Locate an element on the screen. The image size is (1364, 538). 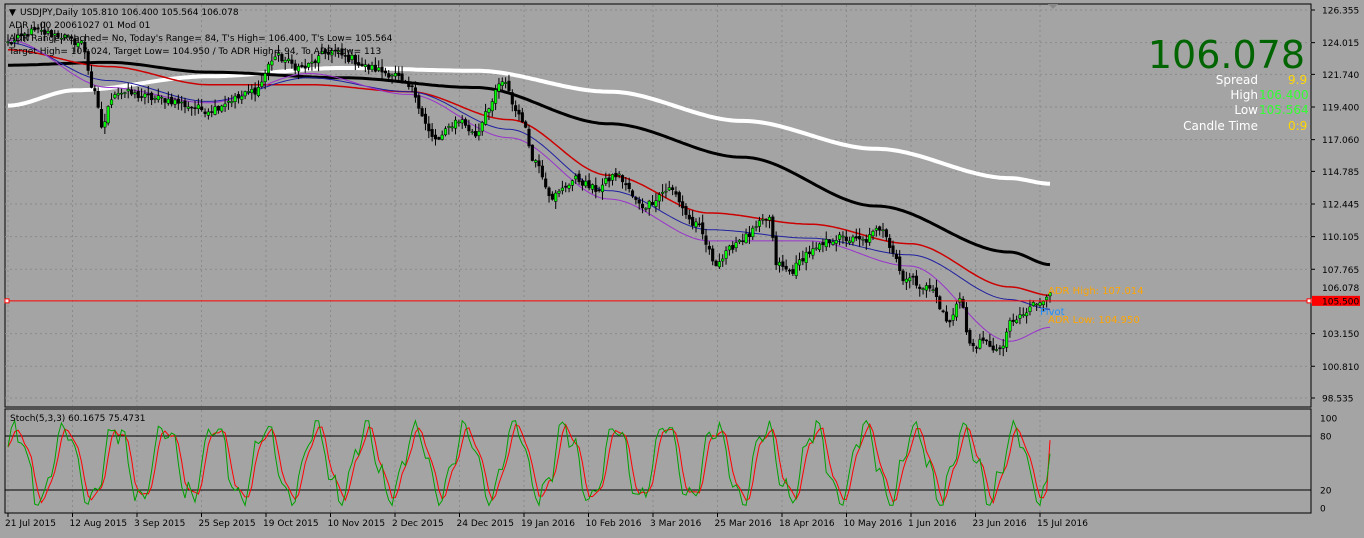
x-tick-label: 12 Aug 2015 is located at coordinates (99, 524).